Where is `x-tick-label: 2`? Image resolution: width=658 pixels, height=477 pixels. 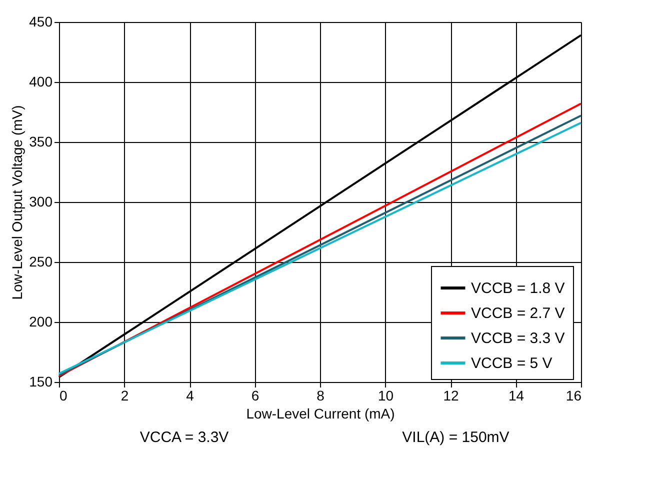
x-tick-label: 2 is located at coordinates (124, 396).